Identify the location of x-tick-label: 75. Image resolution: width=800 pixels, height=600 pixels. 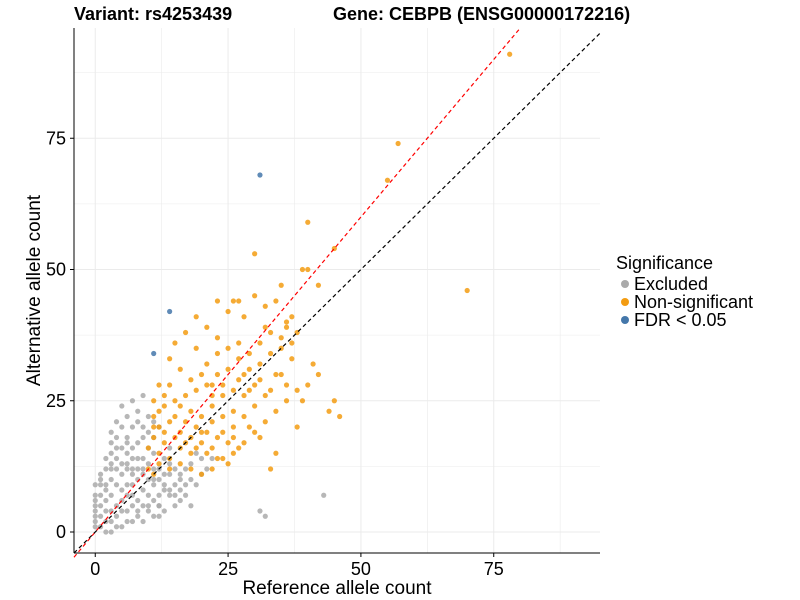
(494, 569).